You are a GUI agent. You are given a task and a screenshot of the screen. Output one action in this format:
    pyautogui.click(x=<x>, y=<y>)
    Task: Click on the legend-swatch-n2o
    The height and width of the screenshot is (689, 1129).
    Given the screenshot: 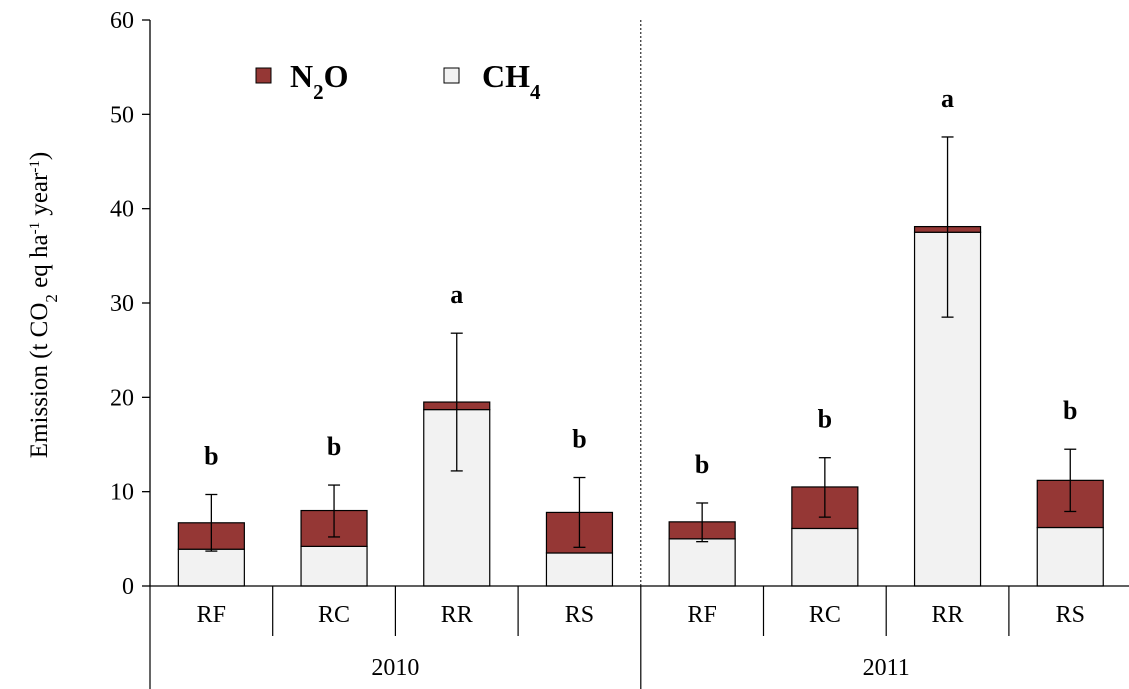 What is the action you would take?
    pyautogui.click(x=263, y=75)
    